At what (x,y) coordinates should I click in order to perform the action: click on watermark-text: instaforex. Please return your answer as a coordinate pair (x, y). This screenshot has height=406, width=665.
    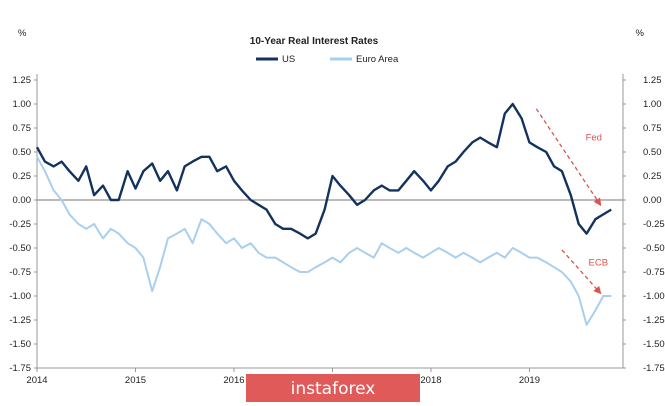
    Looking at the image, I should click on (333, 389).